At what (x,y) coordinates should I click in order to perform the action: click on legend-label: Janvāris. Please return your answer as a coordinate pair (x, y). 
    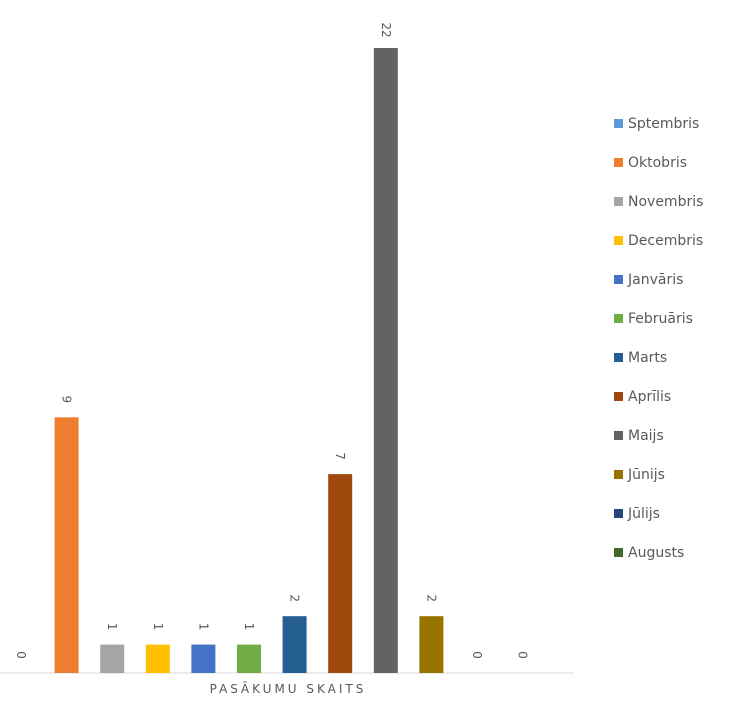
    Looking at the image, I should click on (656, 279).